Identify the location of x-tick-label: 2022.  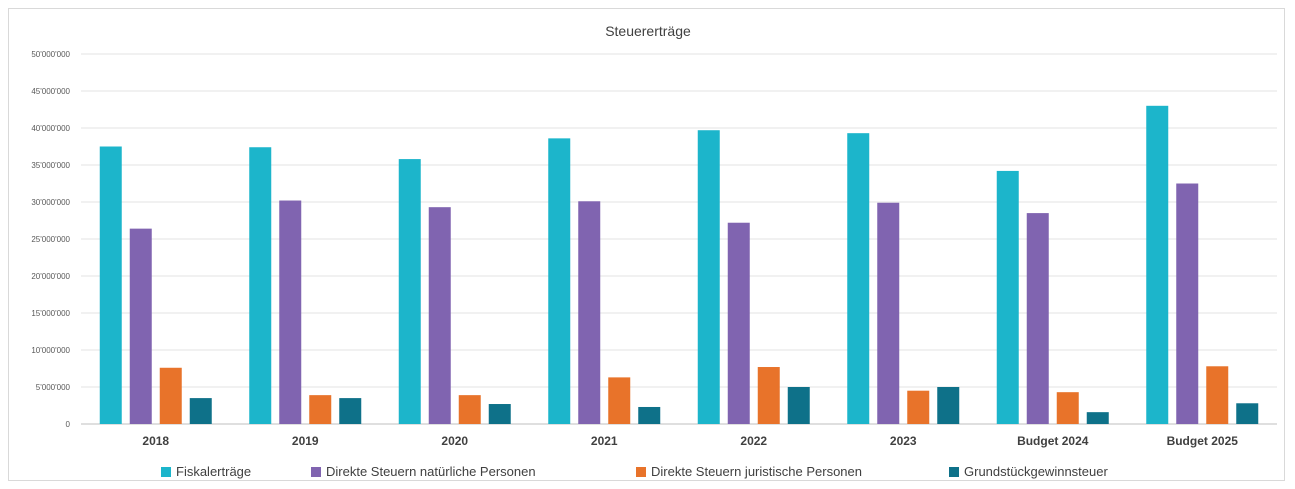
(753, 441).